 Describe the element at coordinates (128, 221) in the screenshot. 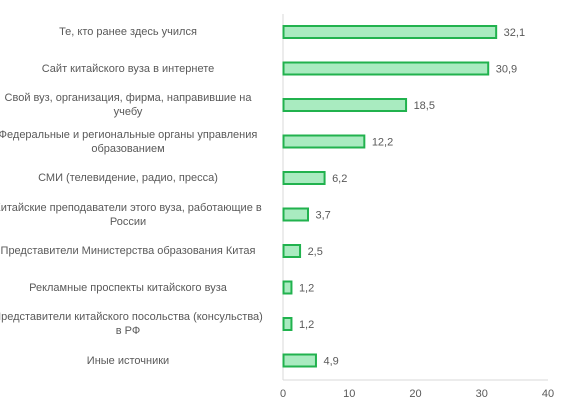

I see `category-label-line: России` at that location.